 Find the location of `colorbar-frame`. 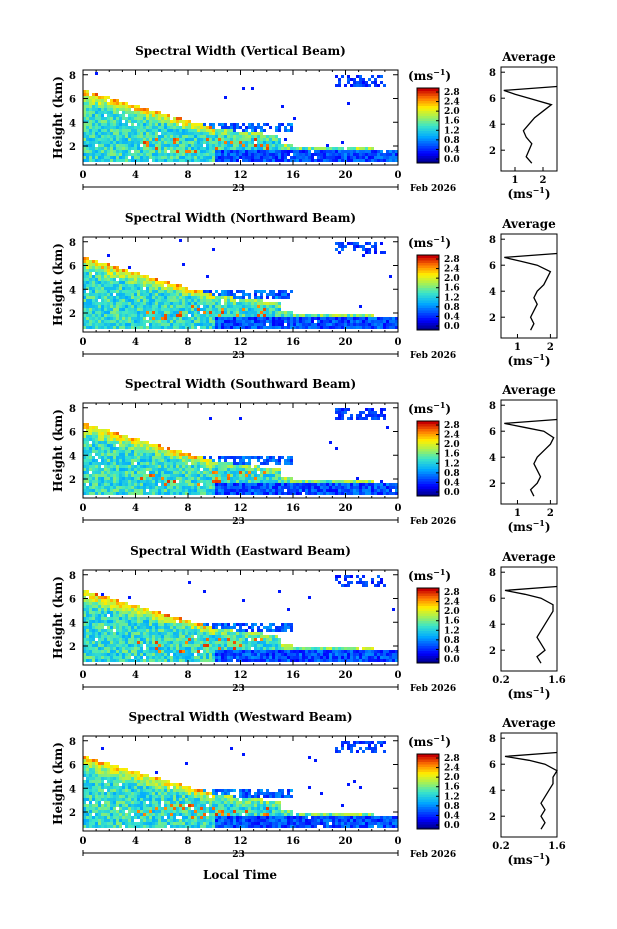

colorbar-frame is located at coordinates (428, 791).